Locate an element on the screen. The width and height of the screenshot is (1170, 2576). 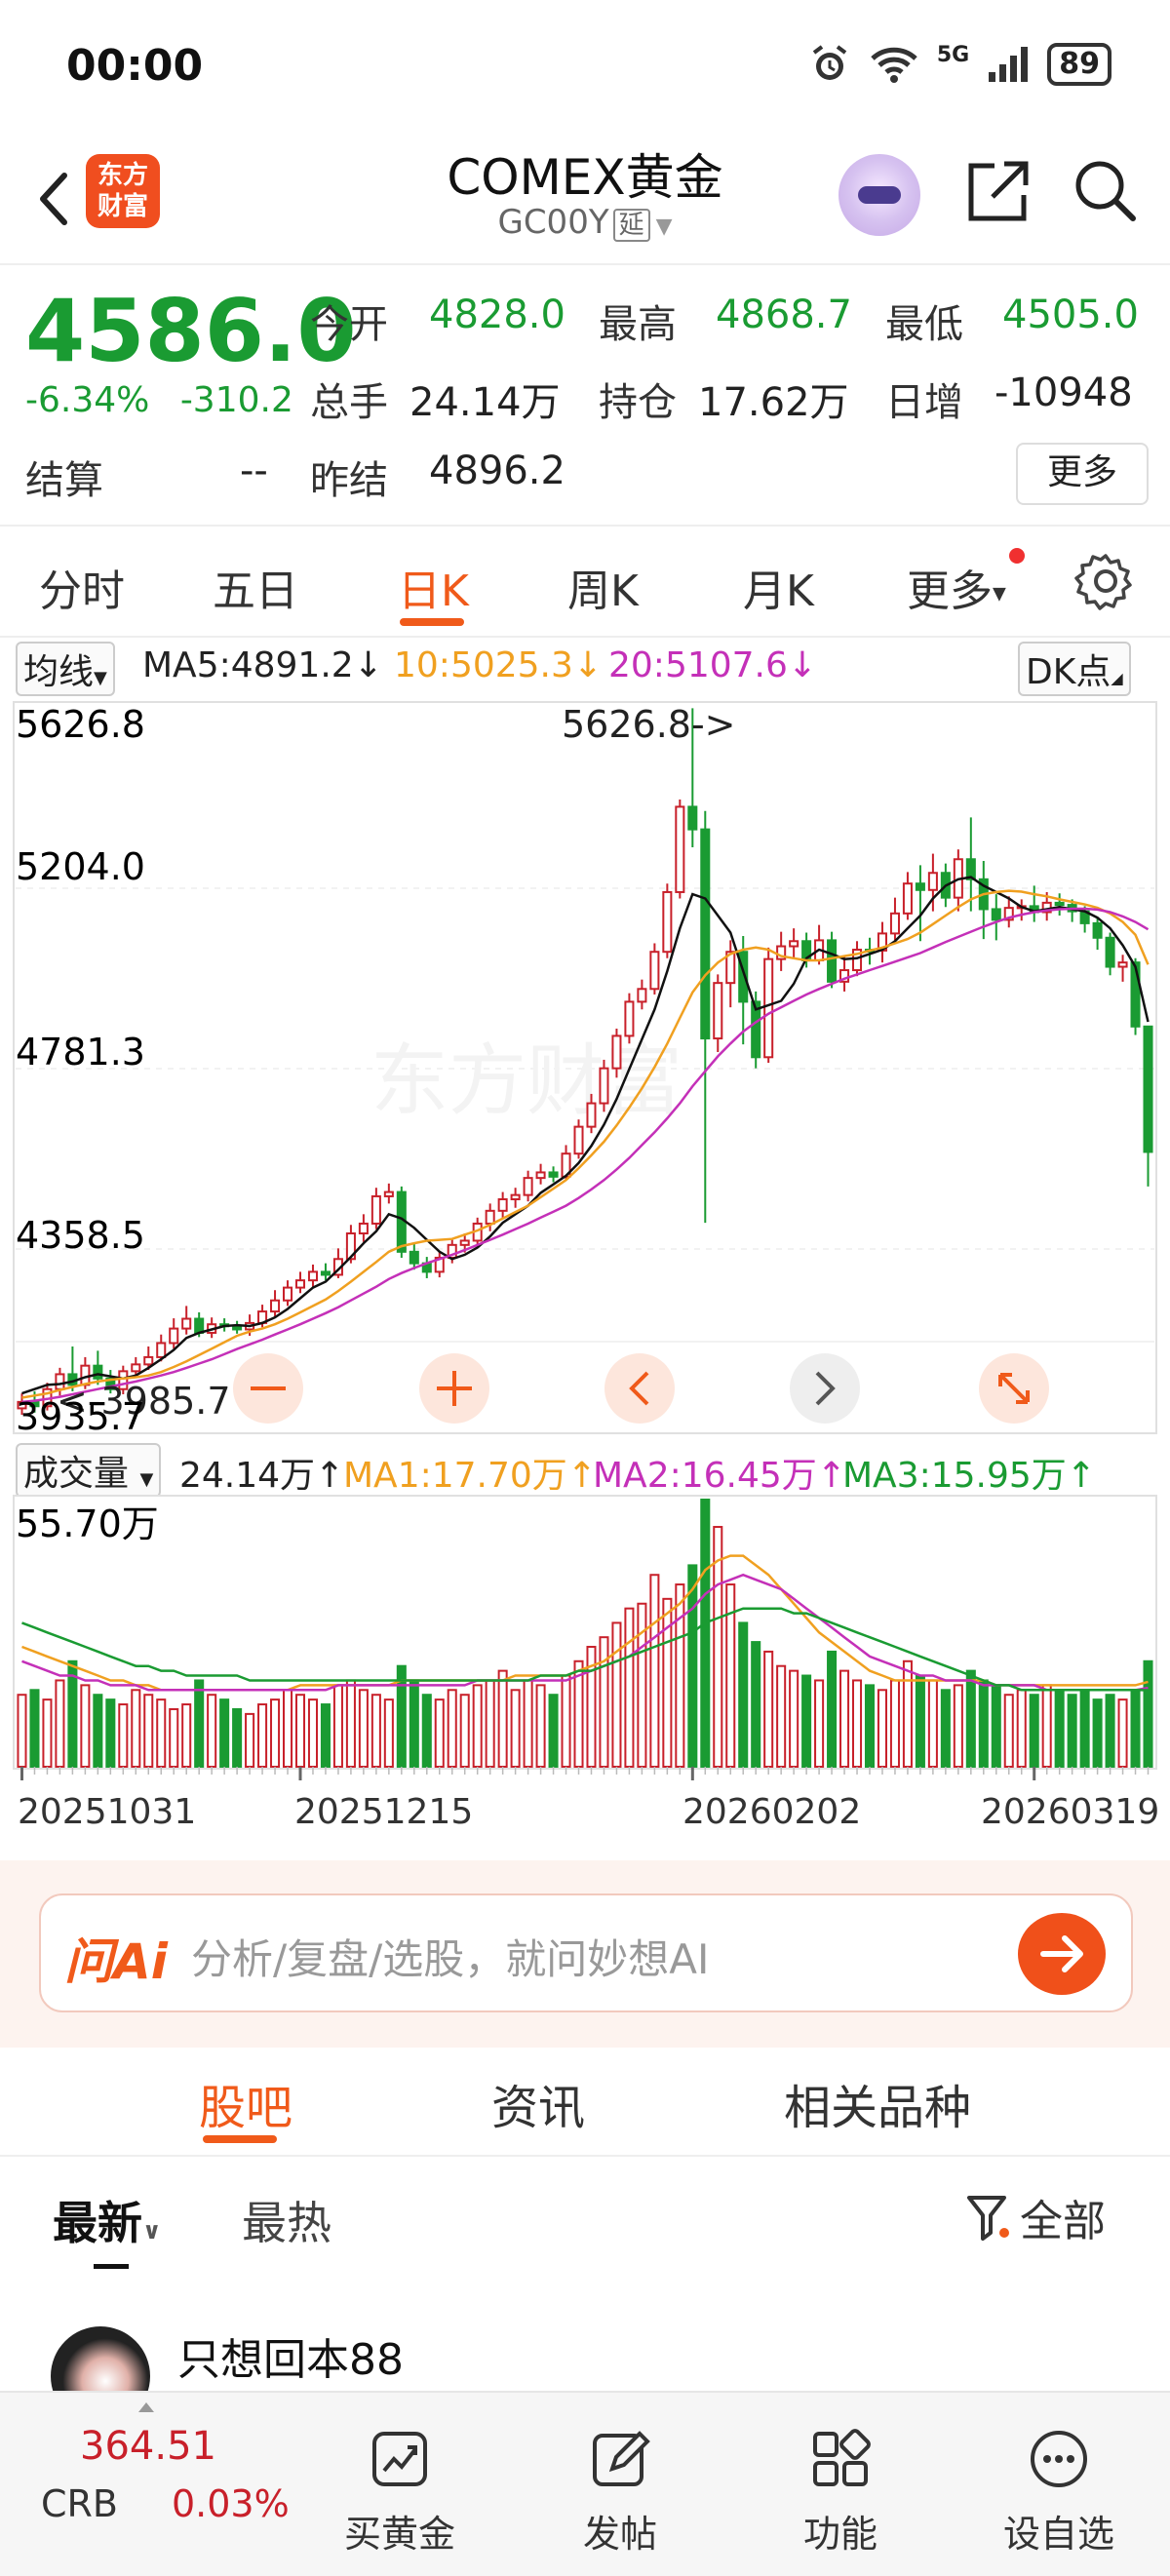
more-quote-button: 更多 is located at coordinates (1082, 474).